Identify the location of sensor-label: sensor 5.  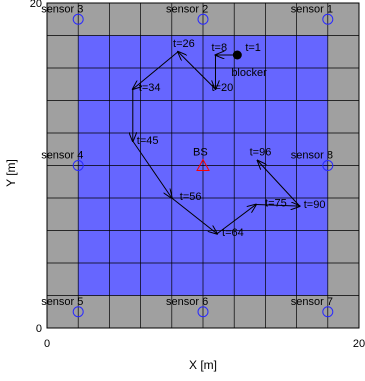
(62, 302).